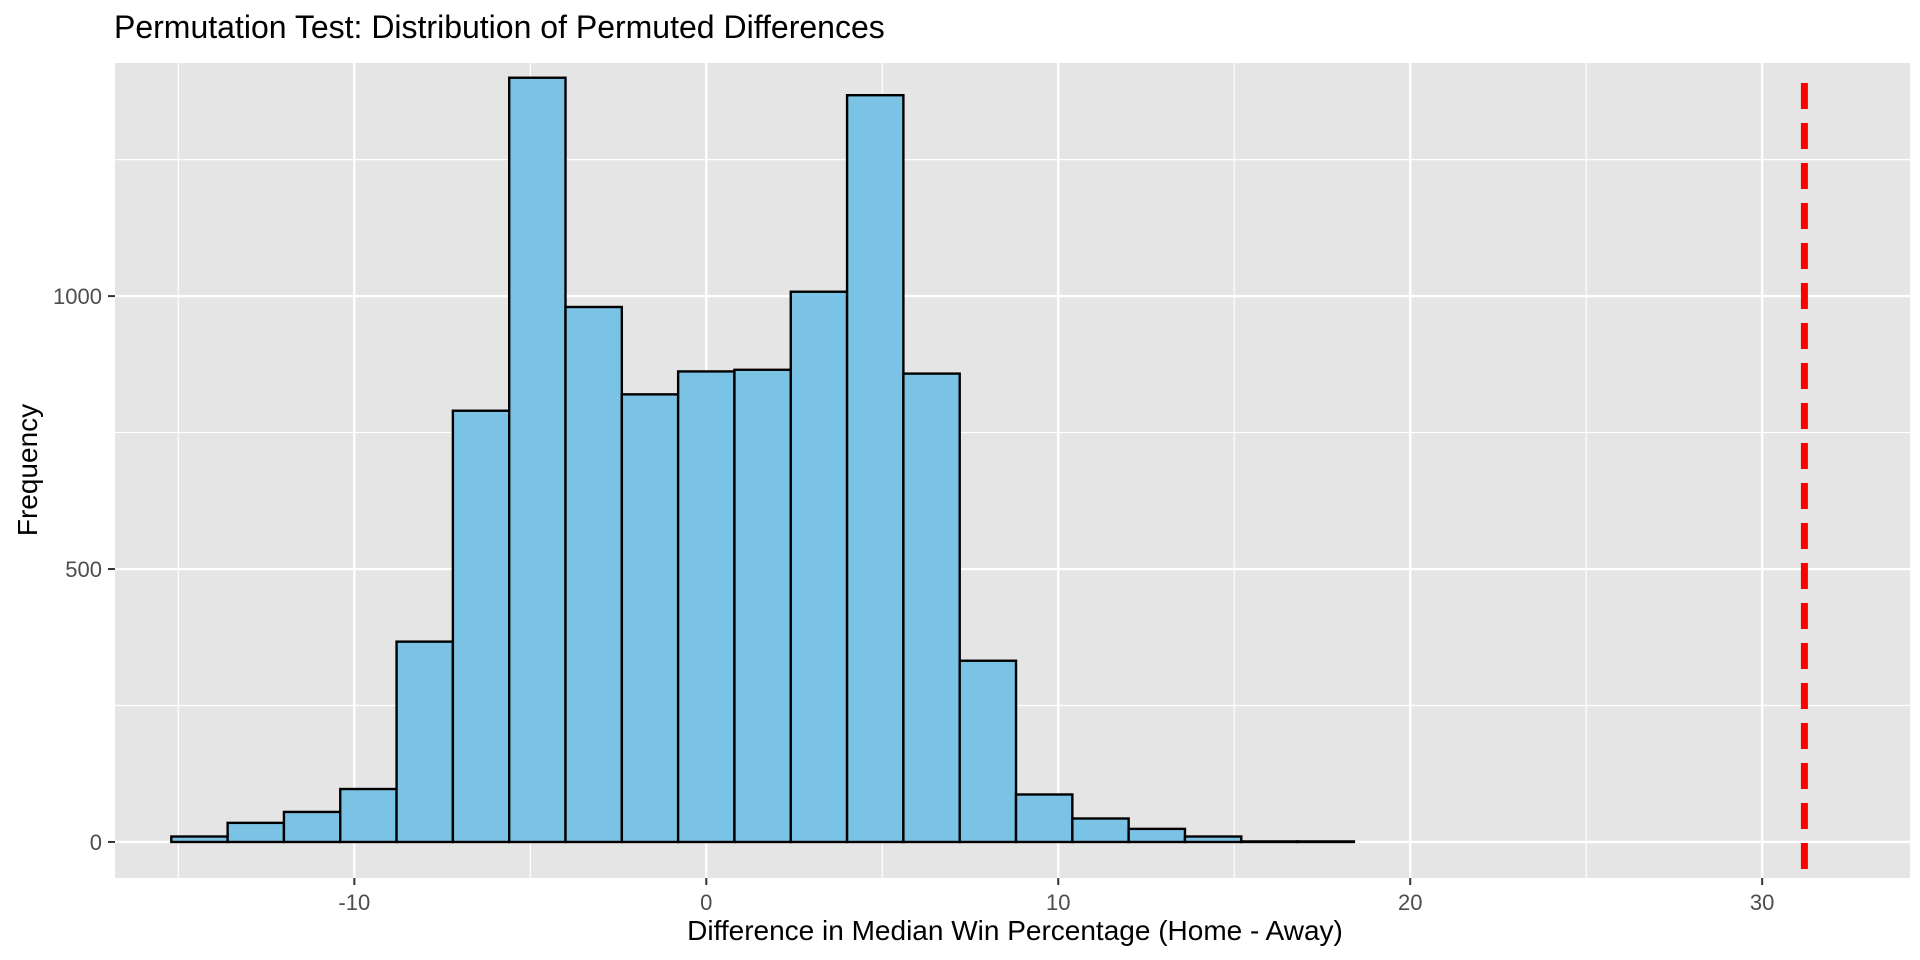 This screenshot has height=960, width=1920. I want to click on x-tick-label: 20, so click(1410, 902).